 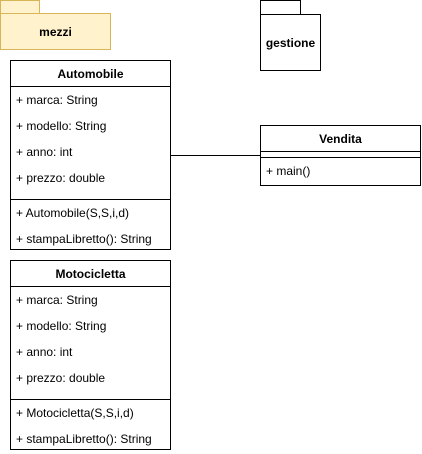 What do you see at coordinates (73, 213) in the screenshot?
I see `method-row: + Automobile(S,S,i,d)` at bounding box center [73, 213].